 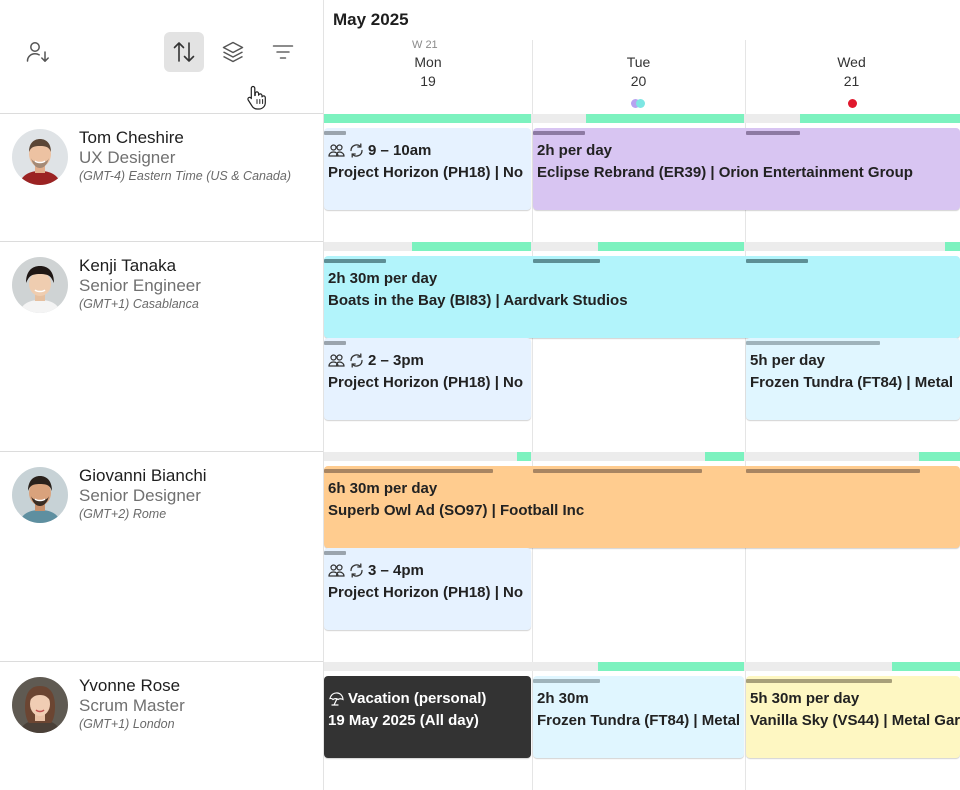 I want to click on day-date: 20, so click(x=638, y=81).